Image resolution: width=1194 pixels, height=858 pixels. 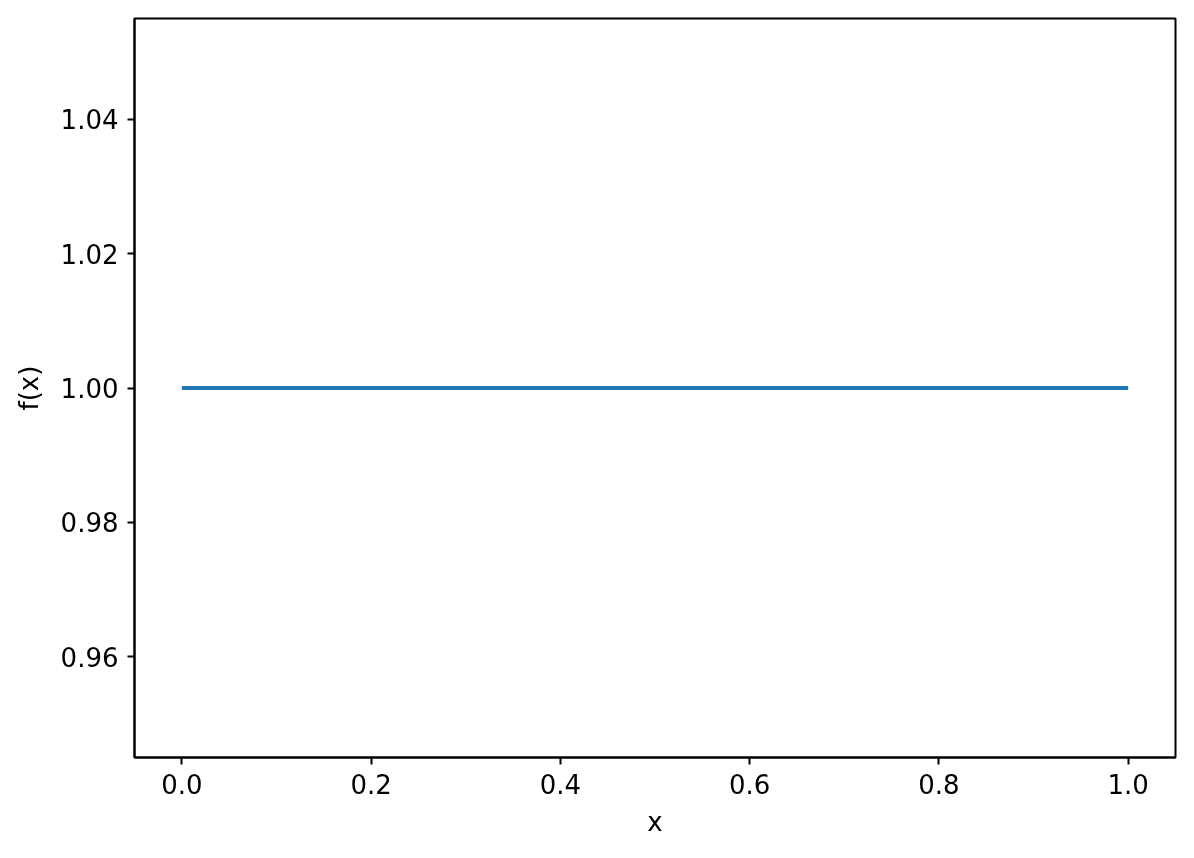 What do you see at coordinates (371, 784) in the screenshot?
I see `x-tick-label: 0.2` at bounding box center [371, 784].